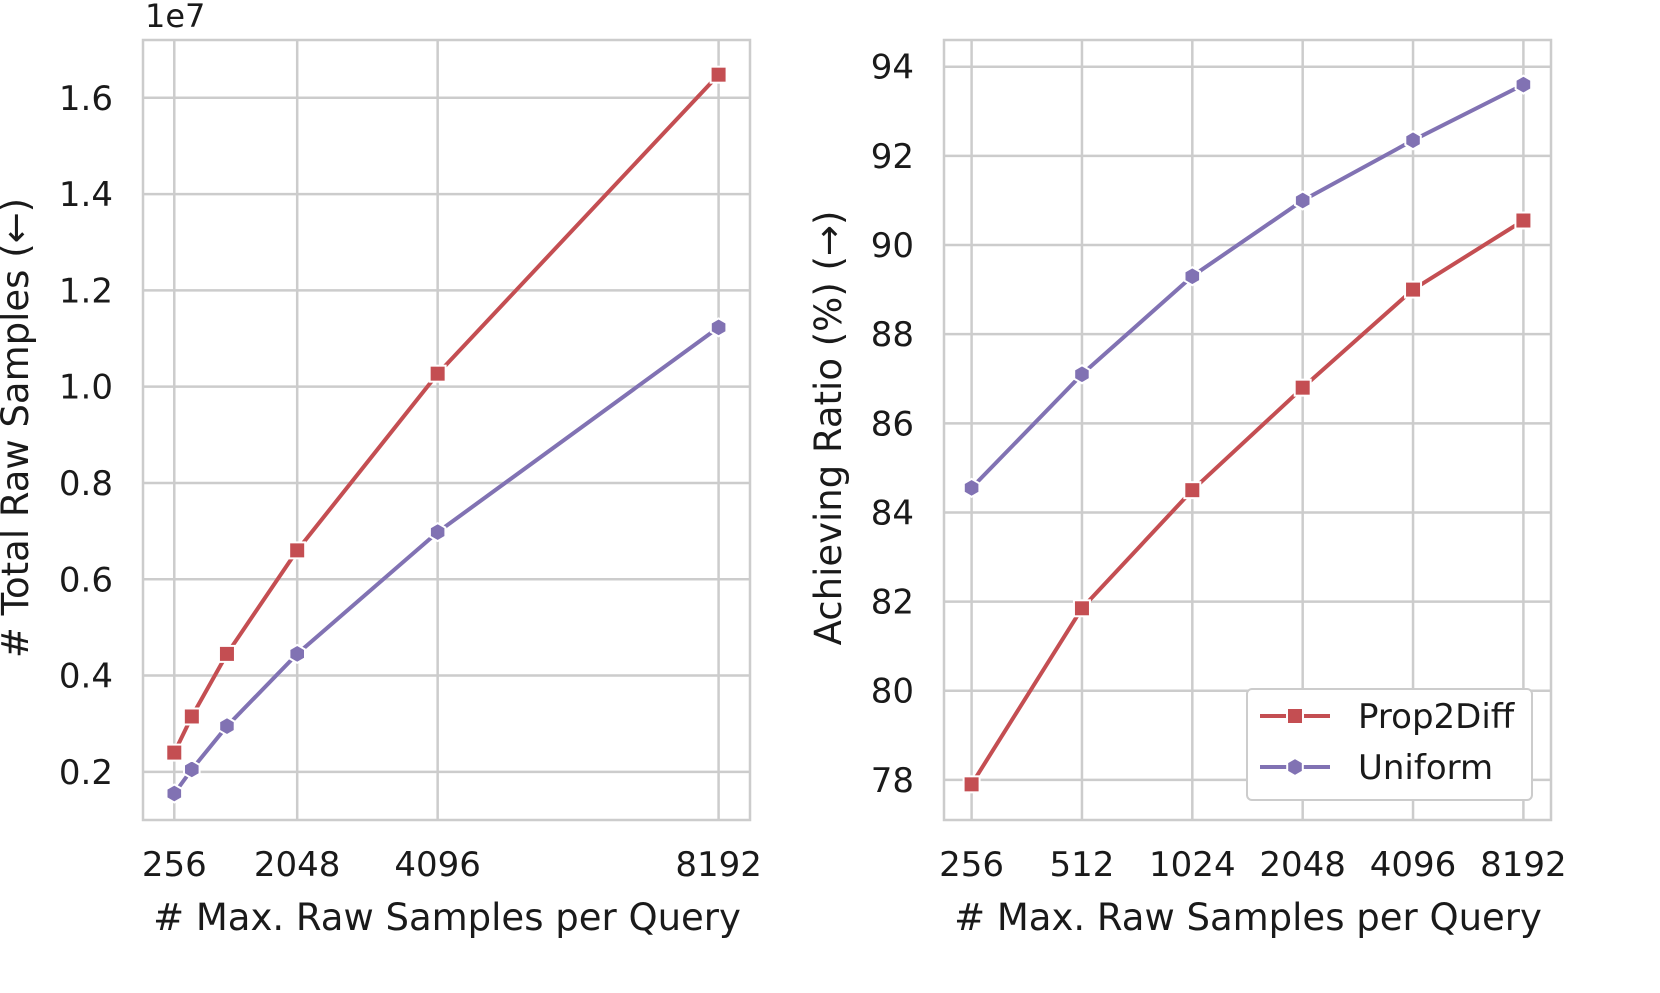 Image resolution: width=1660 pixels, height=993 pixels. Describe the element at coordinates (892, 781) in the screenshot. I see `y-tick-label: 78` at that location.